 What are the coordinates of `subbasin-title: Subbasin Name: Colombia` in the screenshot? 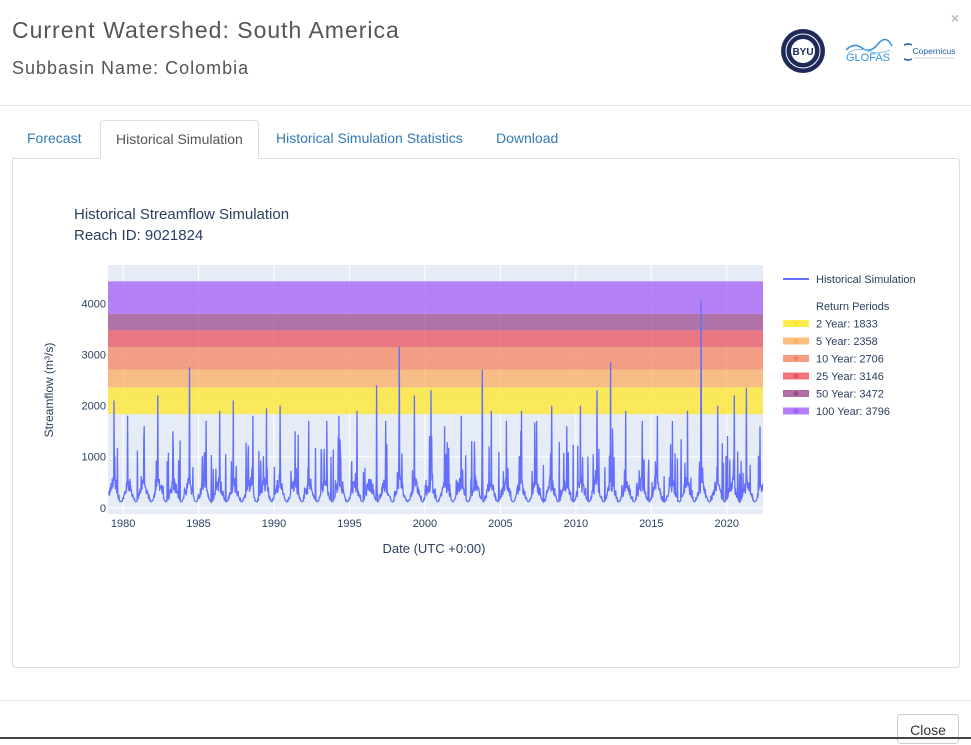 It's located at (131, 68).